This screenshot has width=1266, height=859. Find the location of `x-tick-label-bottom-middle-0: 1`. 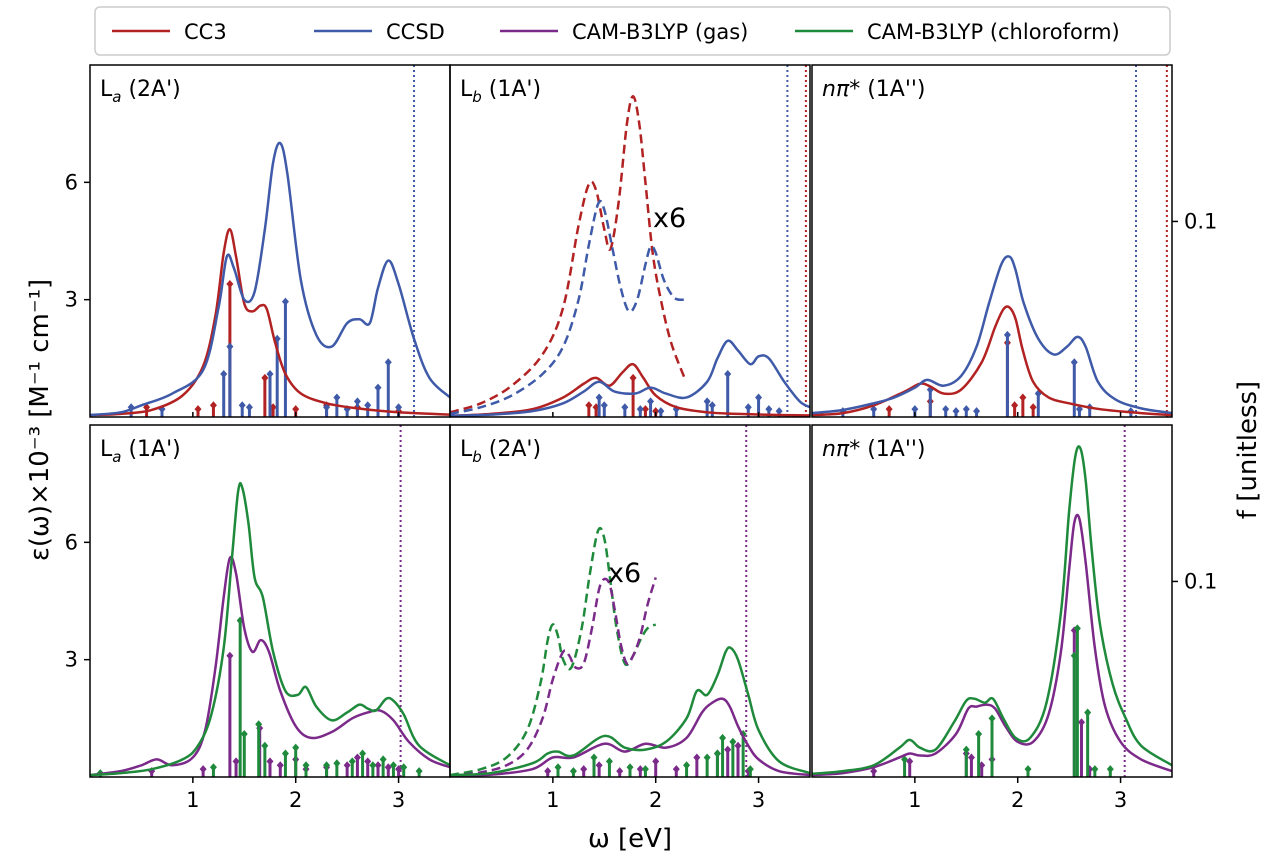

x-tick-label-bottom-middle-0: 1 is located at coordinates (552, 800).